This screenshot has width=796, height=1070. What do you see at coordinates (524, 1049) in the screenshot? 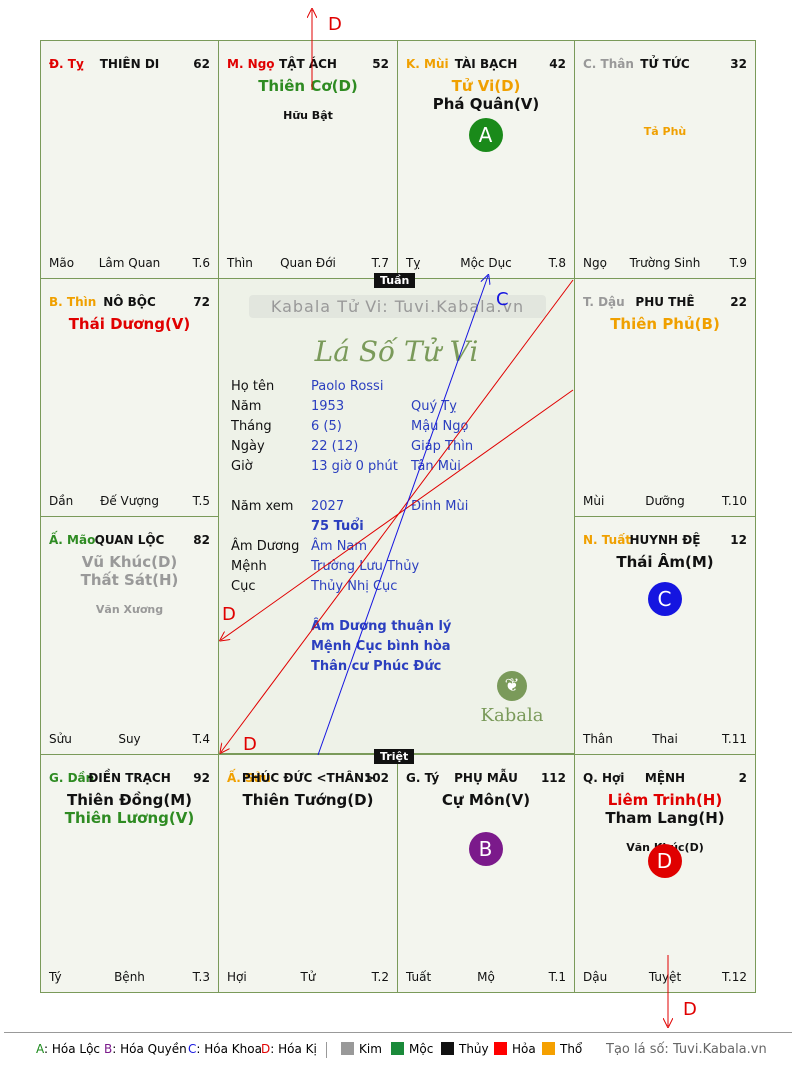
I see `element-name: Hỏa` at bounding box center [524, 1049].